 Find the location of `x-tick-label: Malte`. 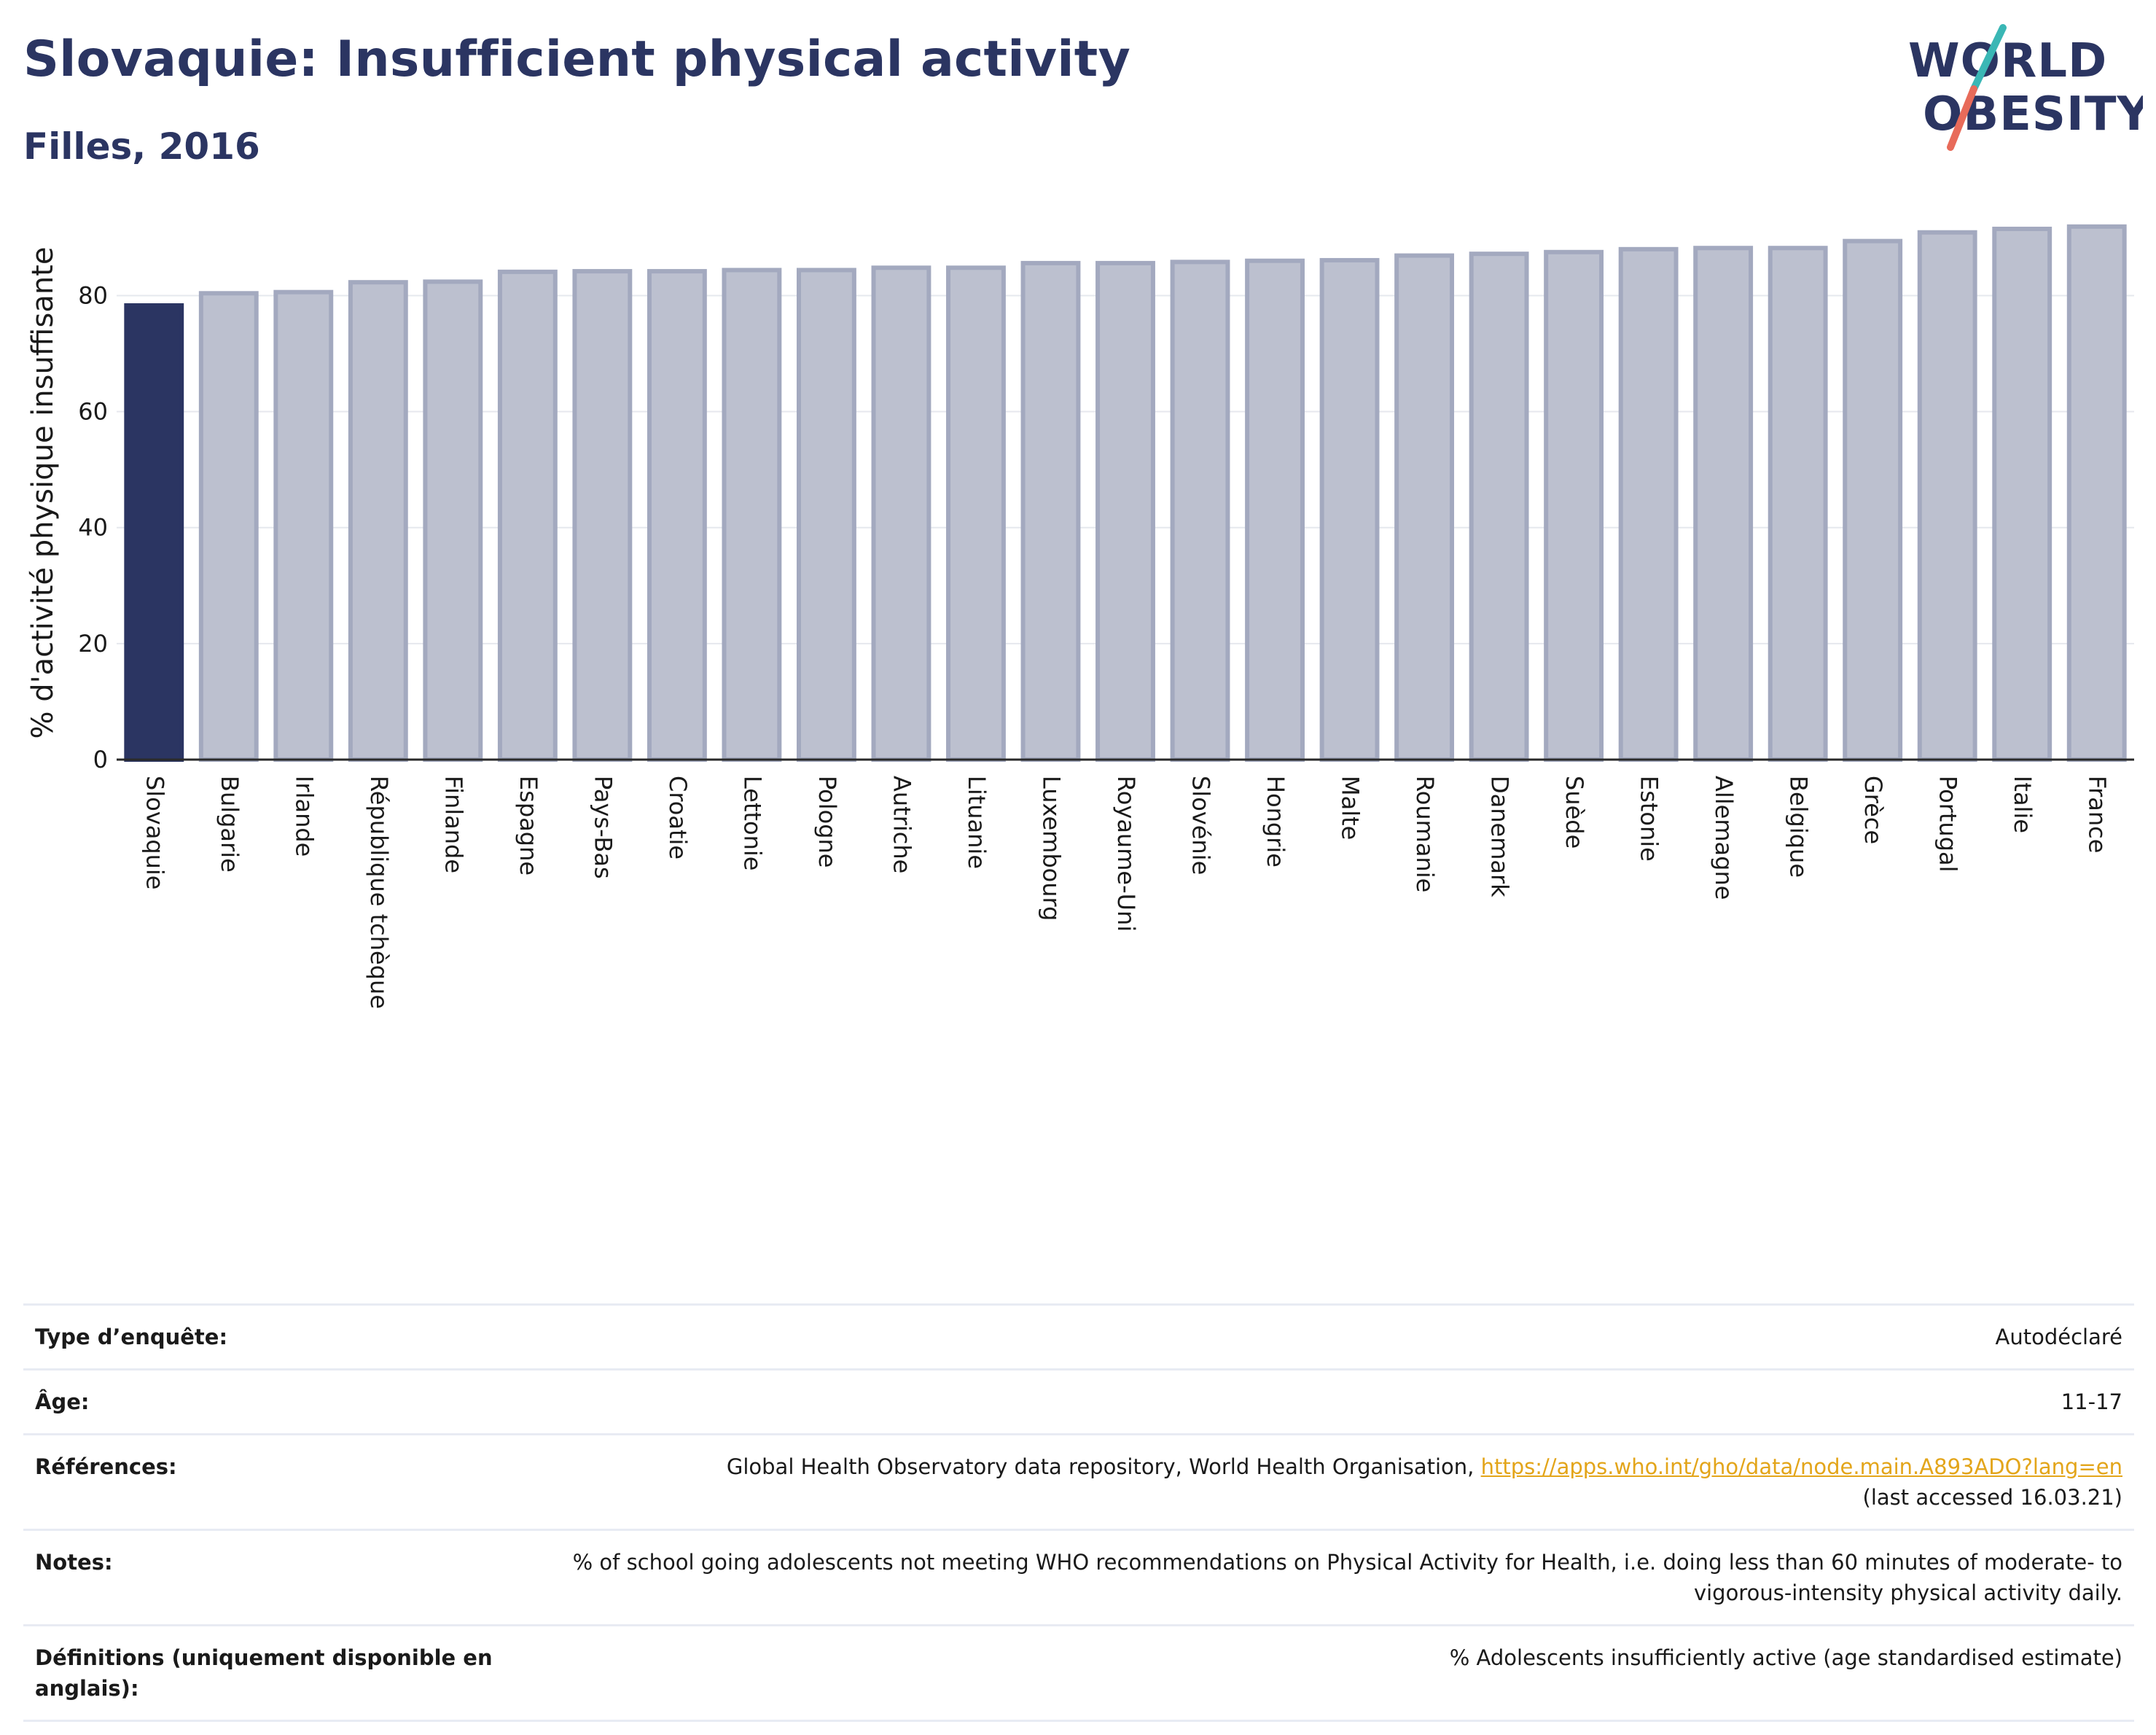

x-tick-label: Malte is located at coordinates (1350, 808).